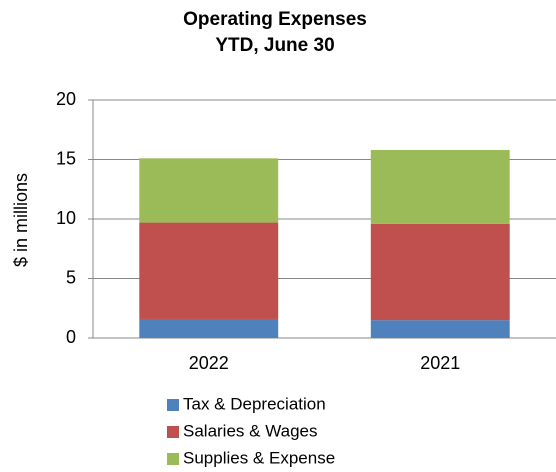 The width and height of the screenshot is (556, 472). Describe the element at coordinates (274, 45) in the screenshot. I see `chart-subtitle: YTD, June 30` at that location.